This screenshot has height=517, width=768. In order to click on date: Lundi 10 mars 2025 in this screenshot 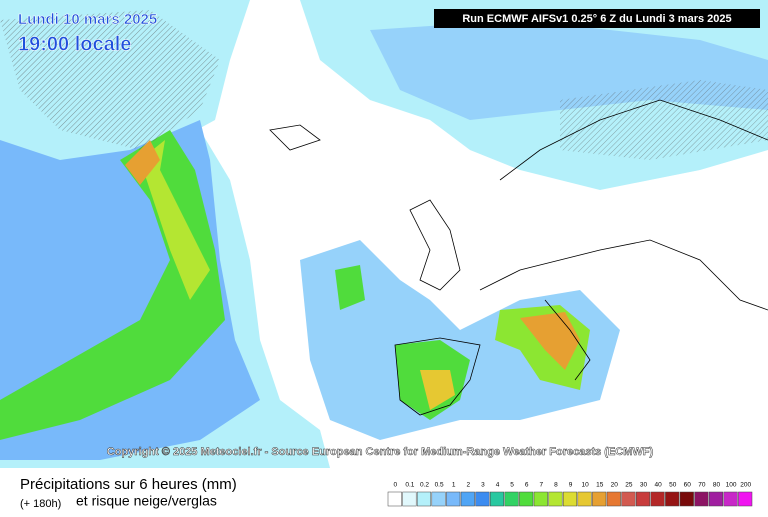, I will do `click(87, 19)`.